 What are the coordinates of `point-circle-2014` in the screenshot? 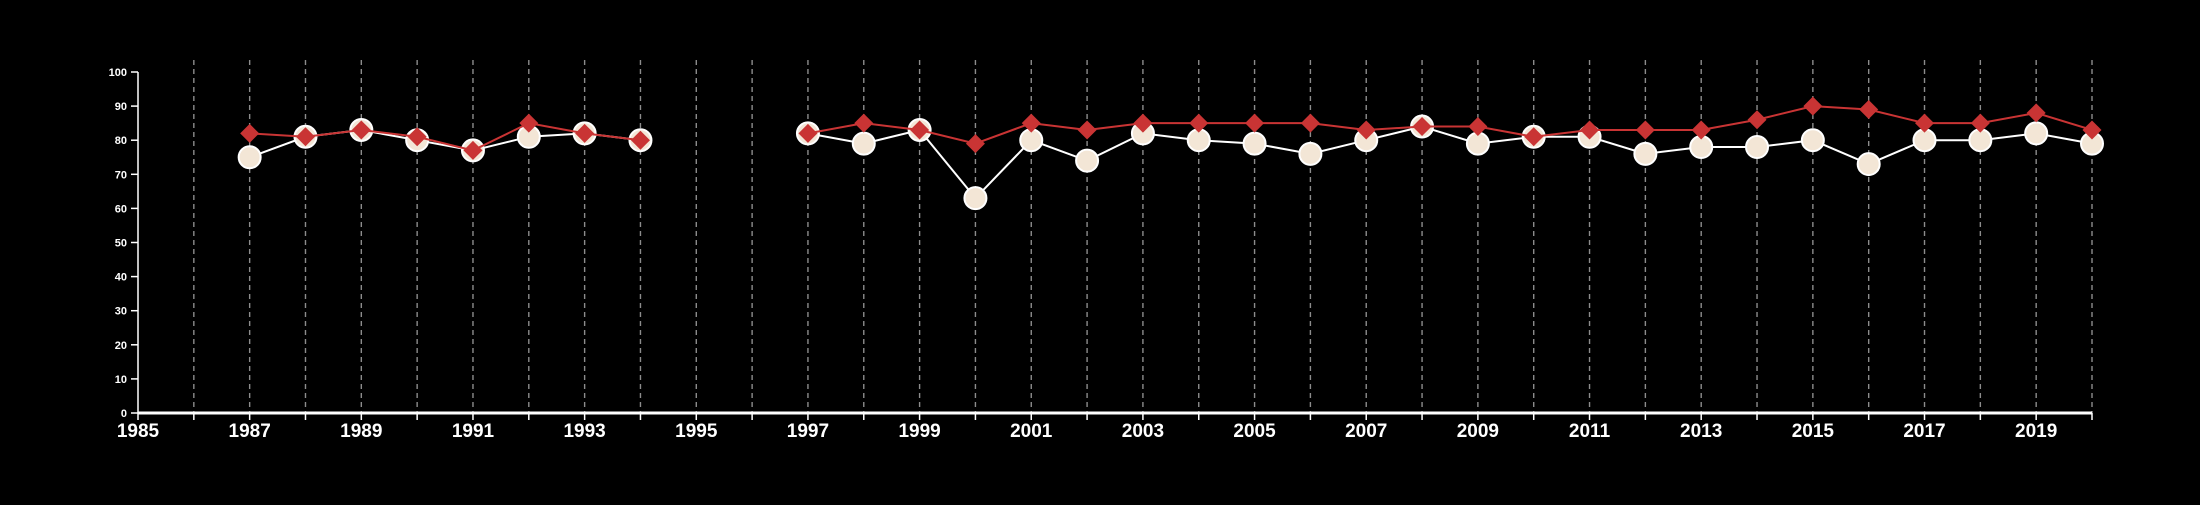 It's located at (1757, 147).